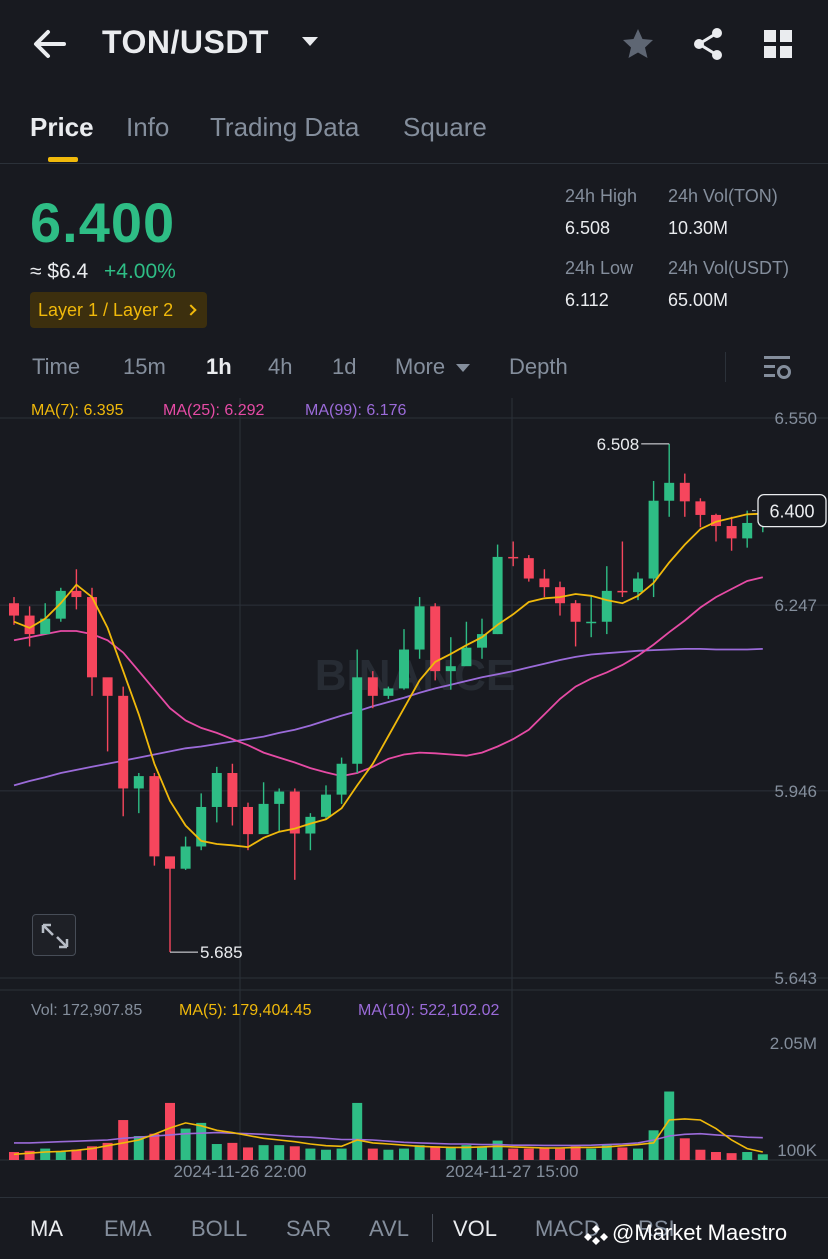 This screenshot has width=828, height=1259. What do you see at coordinates (46, 1228) in the screenshot?
I see `indicator-ma: MA` at bounding box center [46, 1228].